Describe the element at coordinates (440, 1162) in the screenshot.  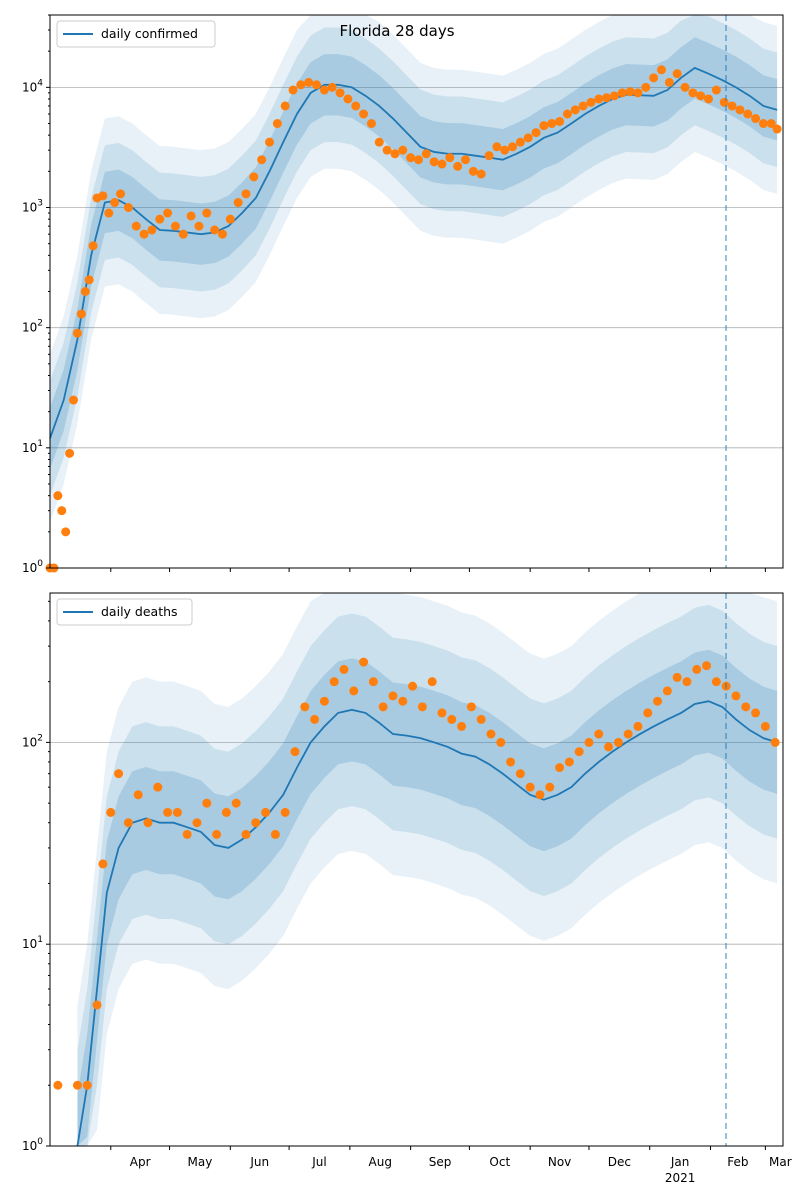
I see `x-tick-label: Sep` at that location.